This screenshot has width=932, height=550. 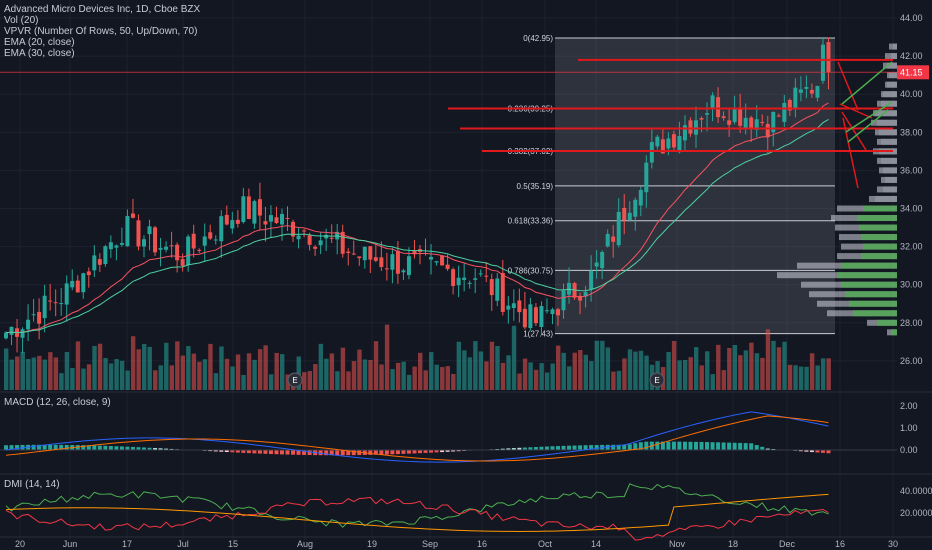 What do you see at coordinates (893, 544) in the screenshot?
I see `time-label-15: 30` at bounding box center [893, 544].